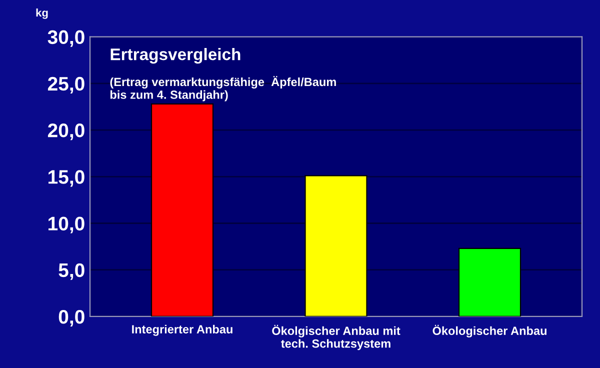 The image size is (600, 368). I want to click on y-tick-label: 10,0, so click(66, 225).